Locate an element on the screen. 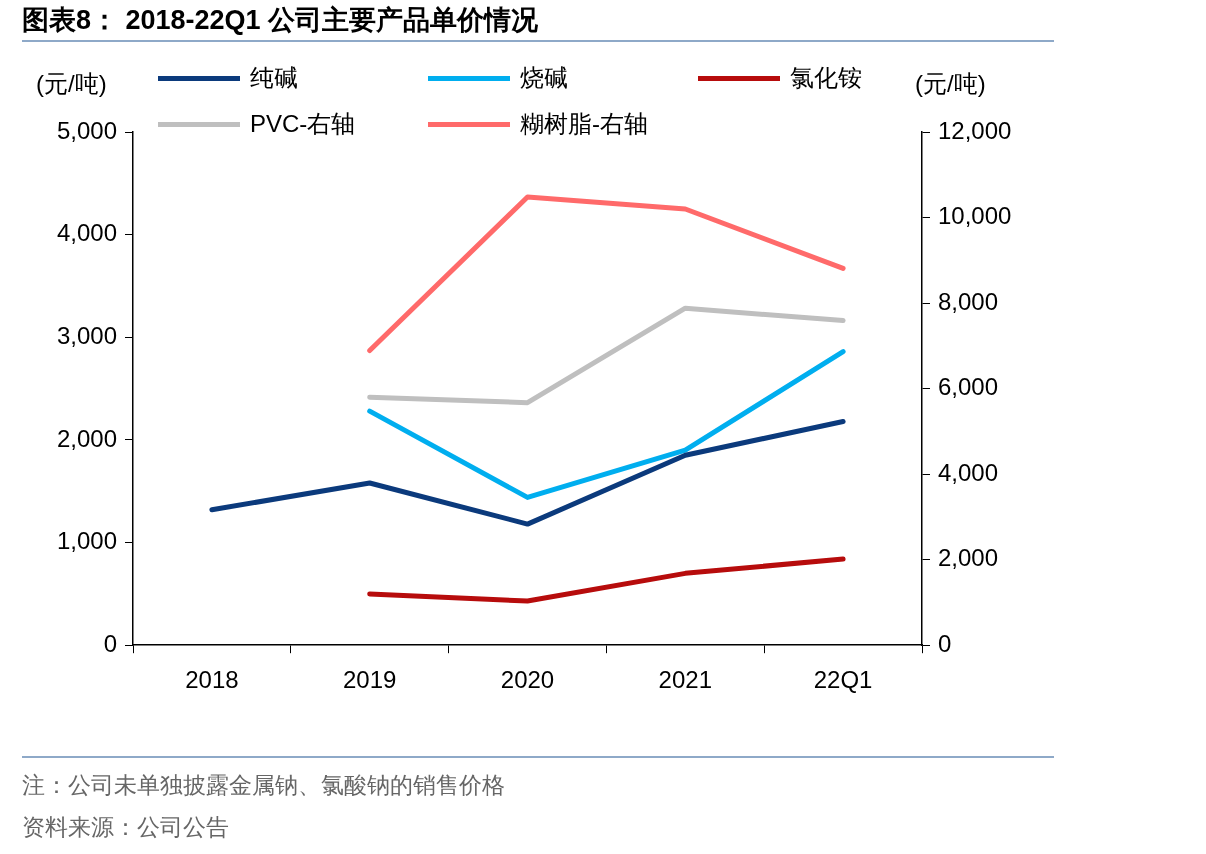  y2-tick-label: 10,000 is located at coordinates (975, 216).